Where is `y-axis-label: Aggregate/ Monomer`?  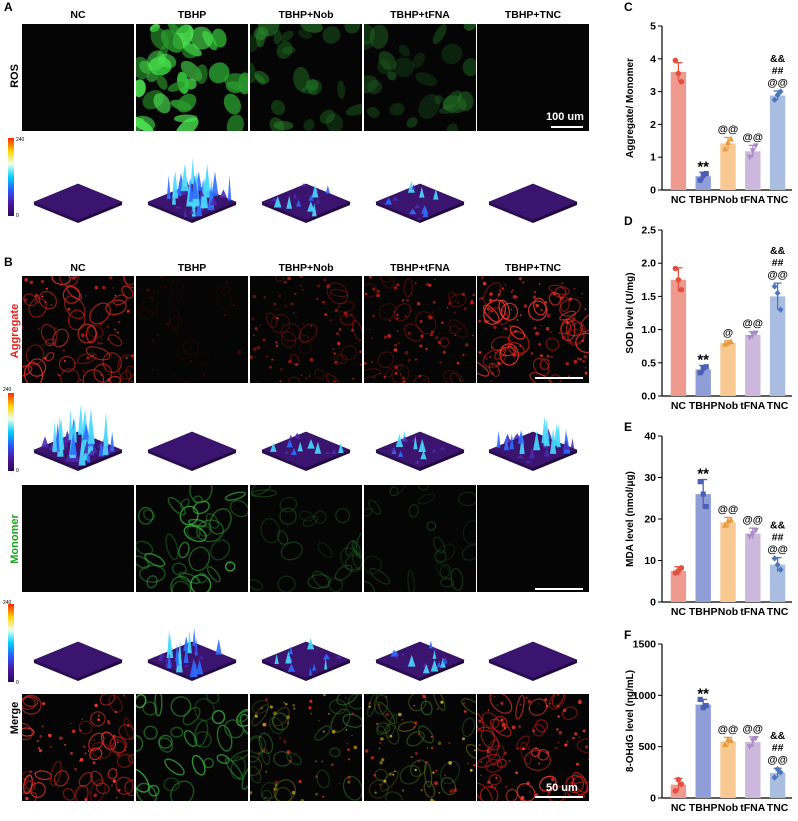 y-axis-label: Aggregate/ Monomer is located at coordinates (630, 108).